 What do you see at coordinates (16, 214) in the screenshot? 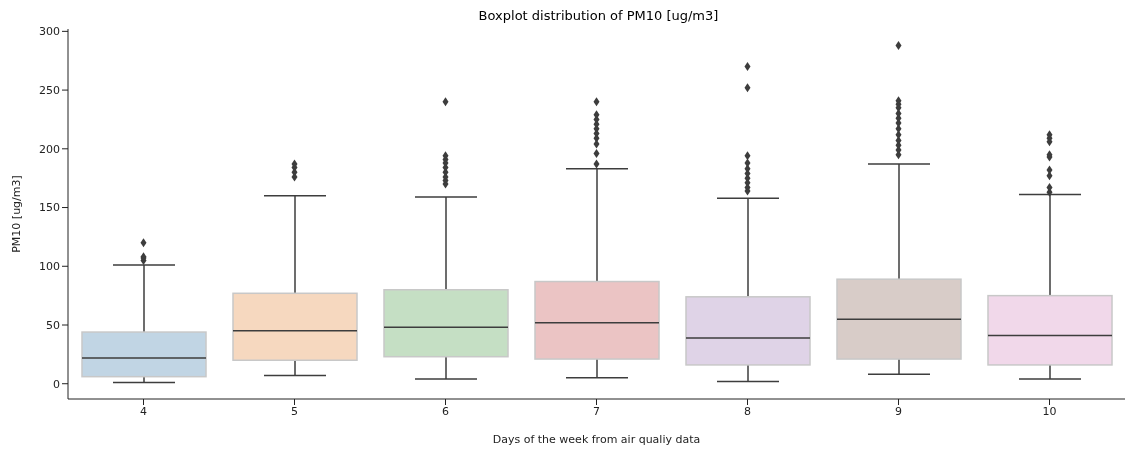
I see `y-axis-title: PM10 [ug/m3]` at bounding box center [16, 214].